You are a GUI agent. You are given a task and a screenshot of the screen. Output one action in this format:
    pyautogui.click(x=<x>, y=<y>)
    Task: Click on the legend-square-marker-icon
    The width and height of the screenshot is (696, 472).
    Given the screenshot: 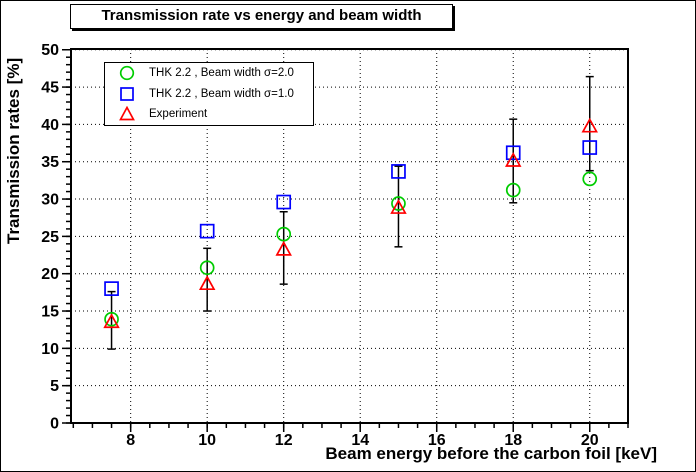 What is the action you would take?
    pyautogui.click(x=127, y=94)
    